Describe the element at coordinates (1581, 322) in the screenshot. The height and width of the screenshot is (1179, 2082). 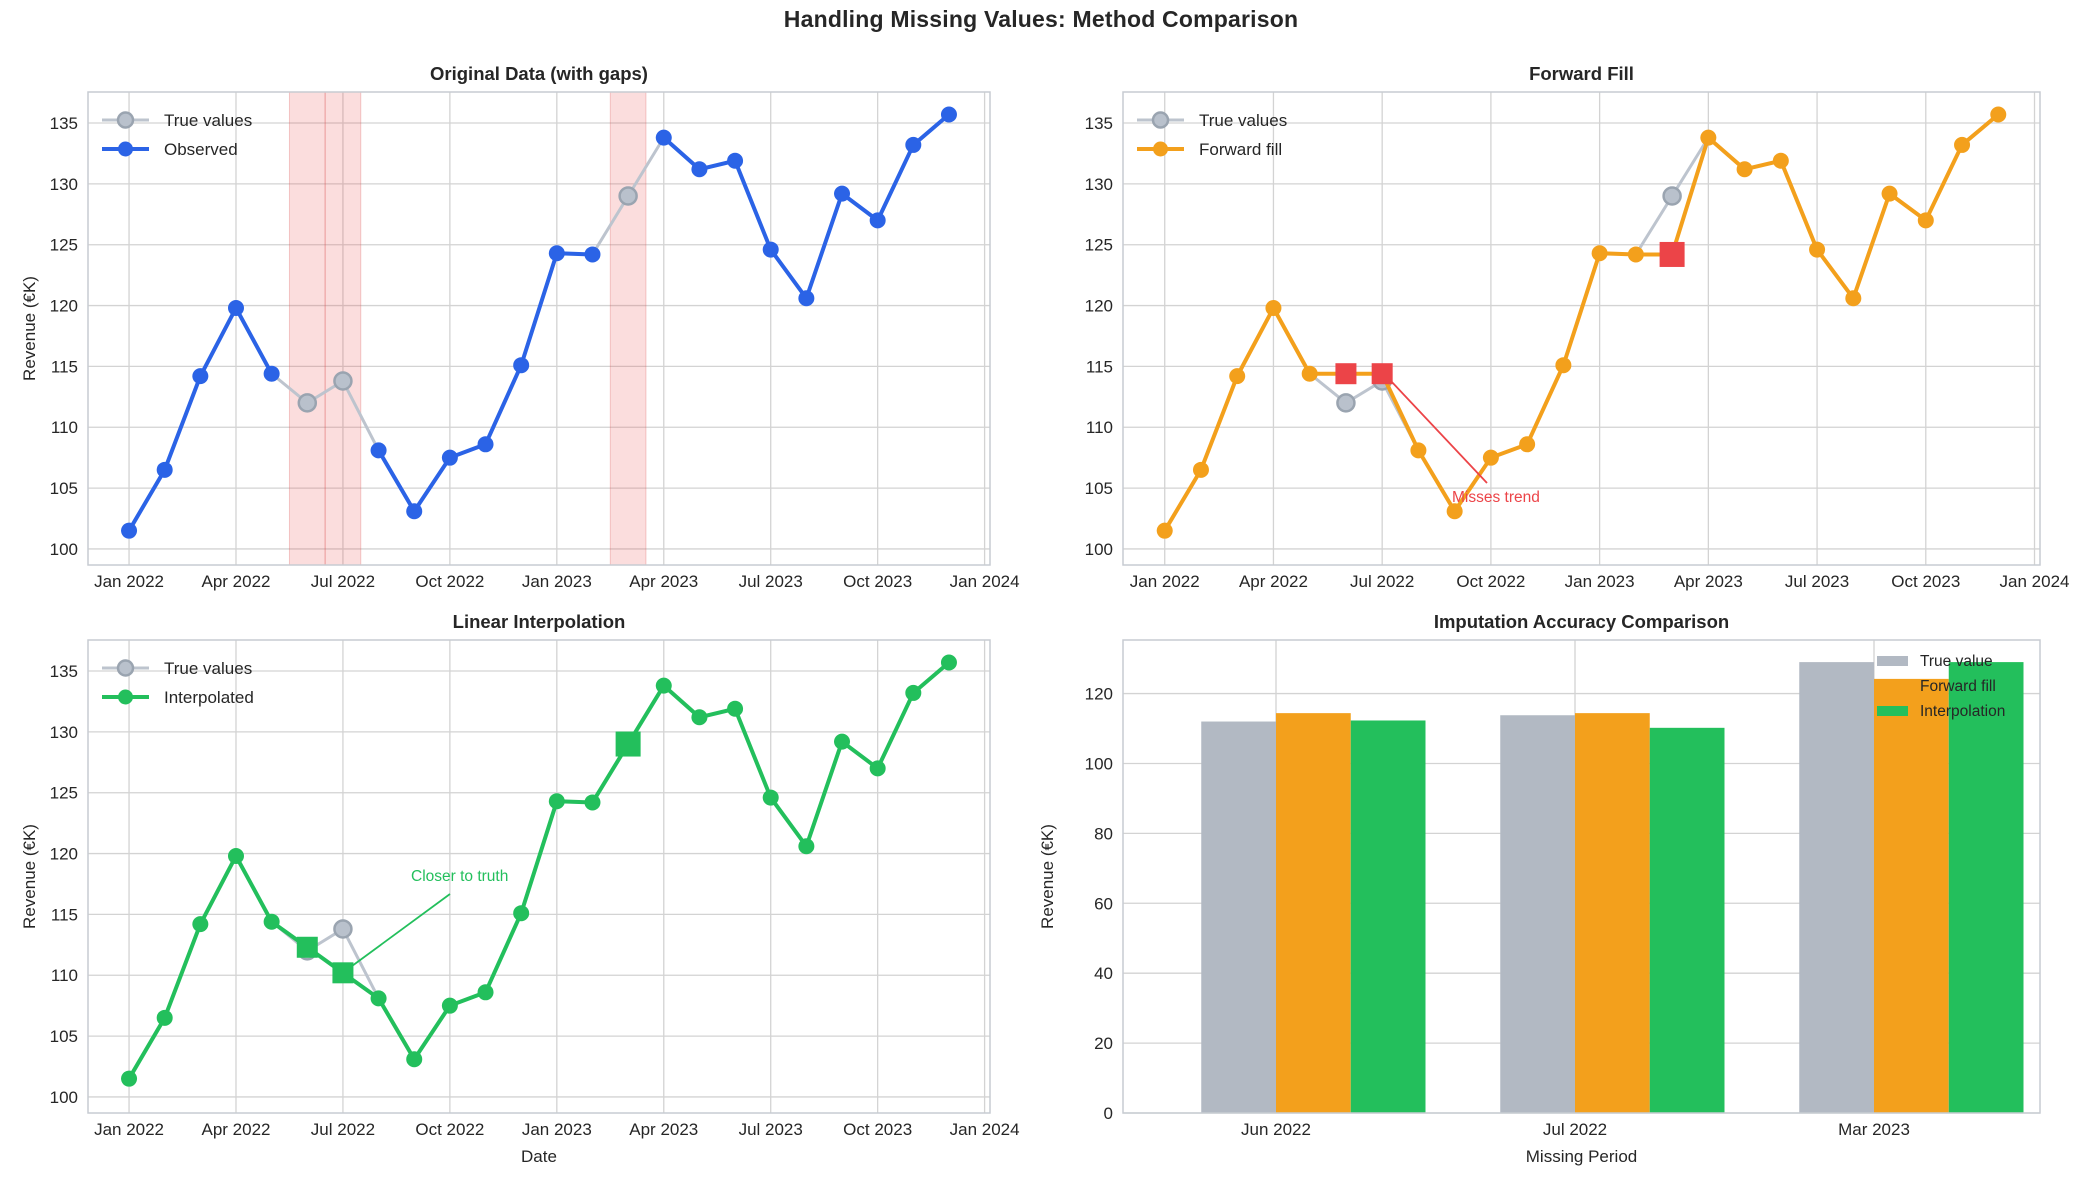
I see `true-values-line` at that location.